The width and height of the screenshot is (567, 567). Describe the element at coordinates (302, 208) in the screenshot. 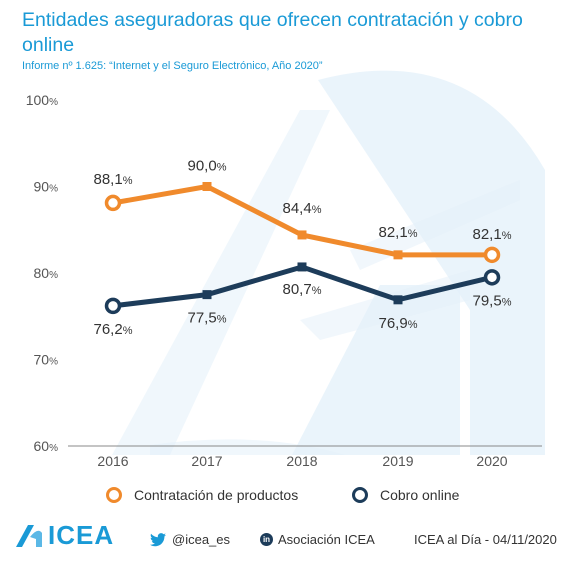

I see `data-label: 84,4%` at that location.